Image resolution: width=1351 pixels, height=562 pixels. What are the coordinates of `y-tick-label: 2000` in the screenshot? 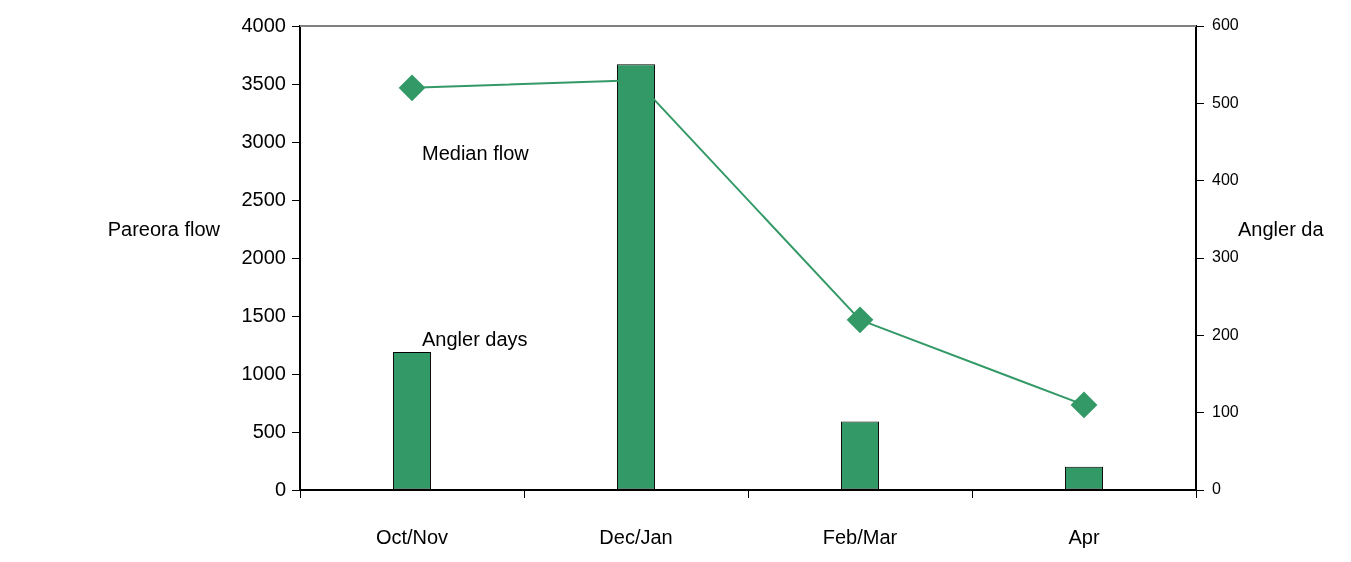 It's located at (263, 256).